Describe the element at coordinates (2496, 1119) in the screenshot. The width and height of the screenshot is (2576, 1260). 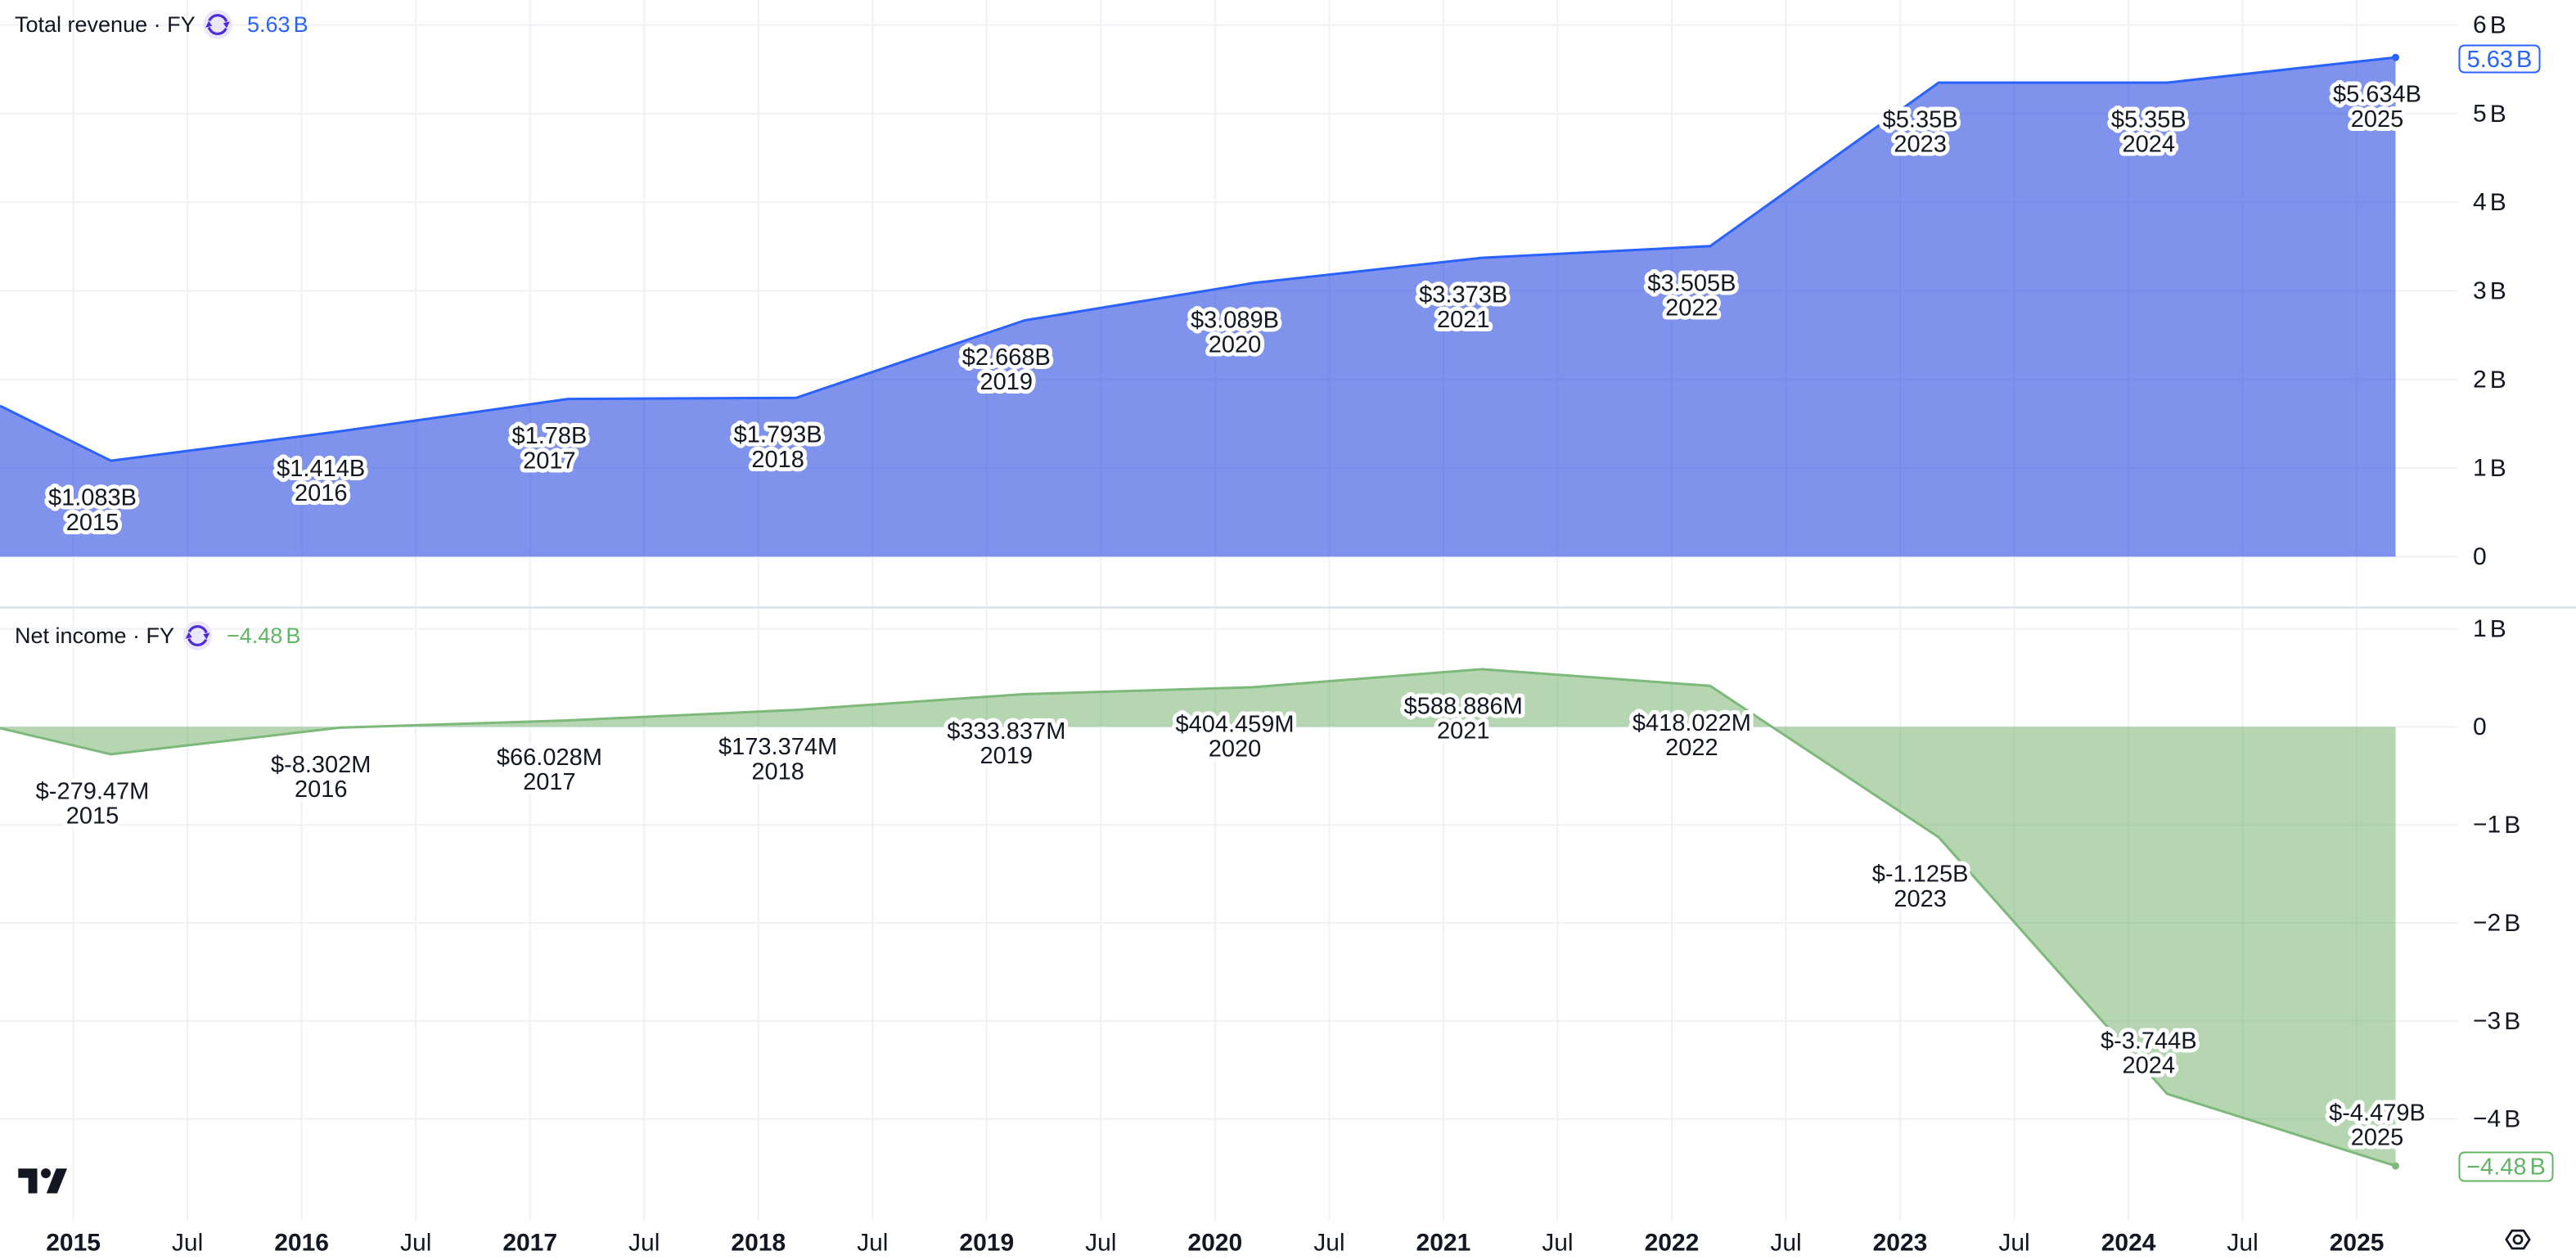
I see `svg-text:−4B: −4 B` at that location.